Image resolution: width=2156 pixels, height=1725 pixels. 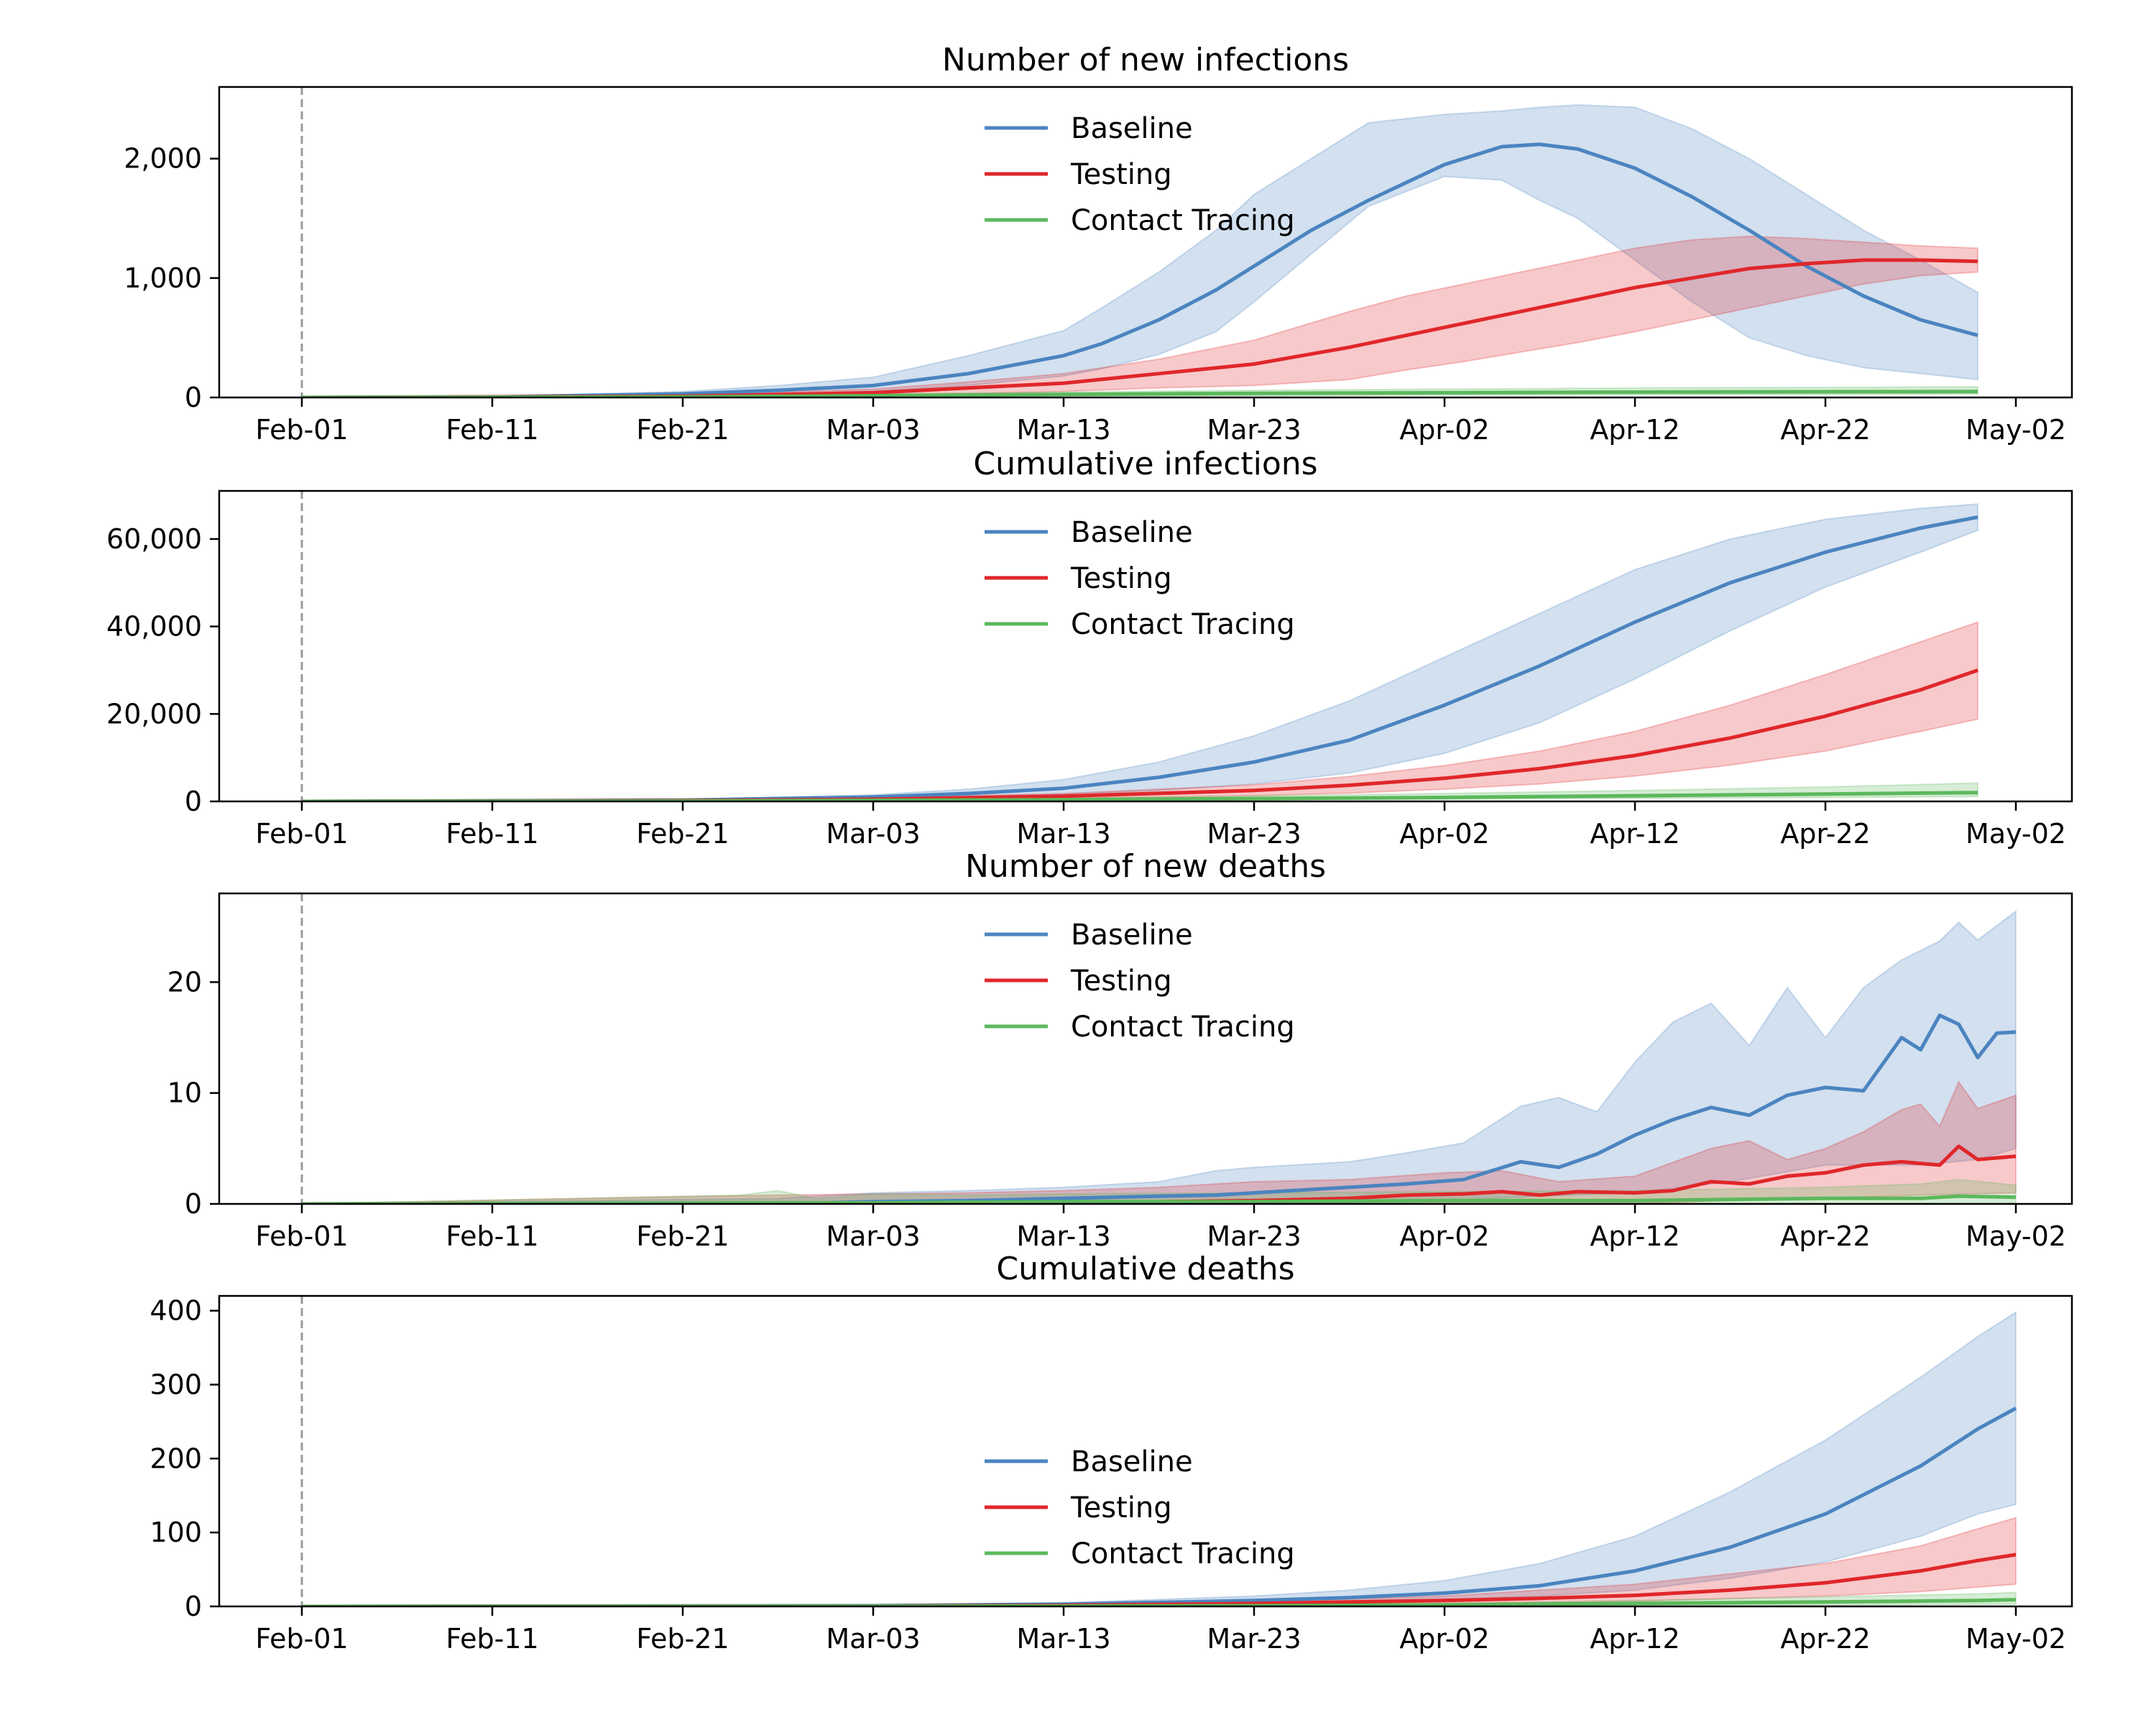 I want to click on subplot-title: Cumulative infections, so click(x=1145, y=464).